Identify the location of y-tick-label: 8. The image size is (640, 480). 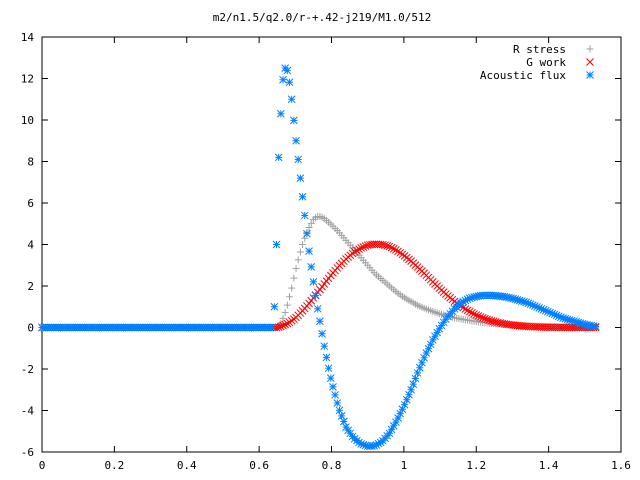
(30, 162).